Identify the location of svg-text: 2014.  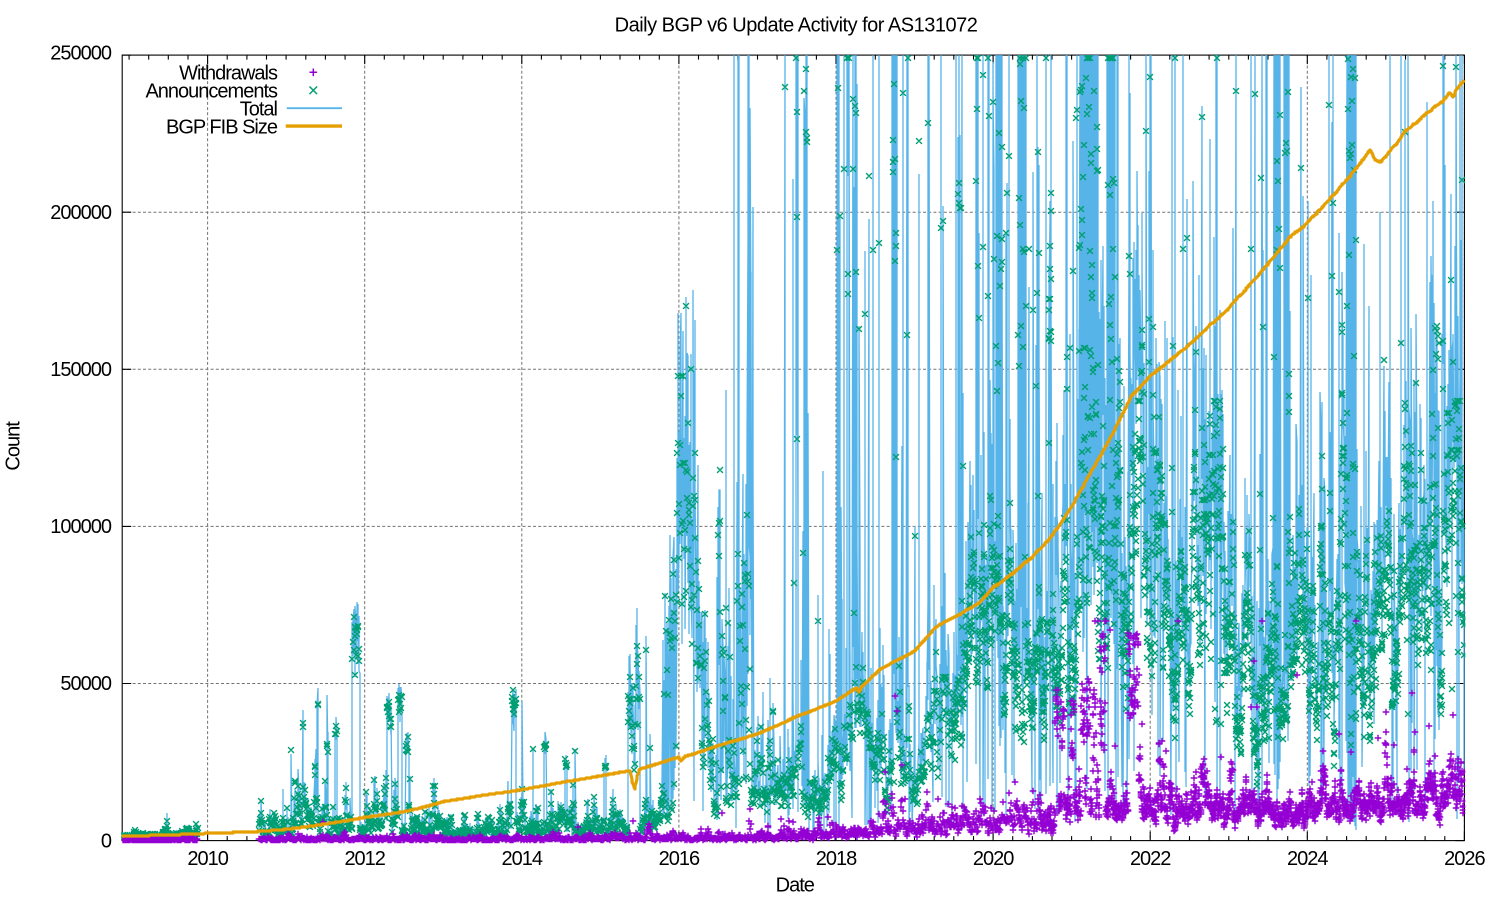
(522, 859).